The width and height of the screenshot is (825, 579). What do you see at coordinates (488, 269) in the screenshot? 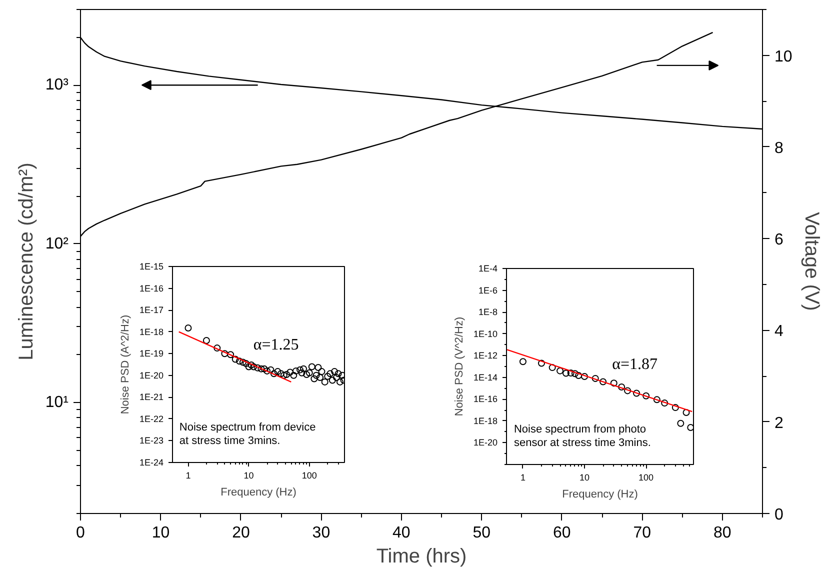
I see `y-tick-label: 1E-4` at bounding box center [488, 269].